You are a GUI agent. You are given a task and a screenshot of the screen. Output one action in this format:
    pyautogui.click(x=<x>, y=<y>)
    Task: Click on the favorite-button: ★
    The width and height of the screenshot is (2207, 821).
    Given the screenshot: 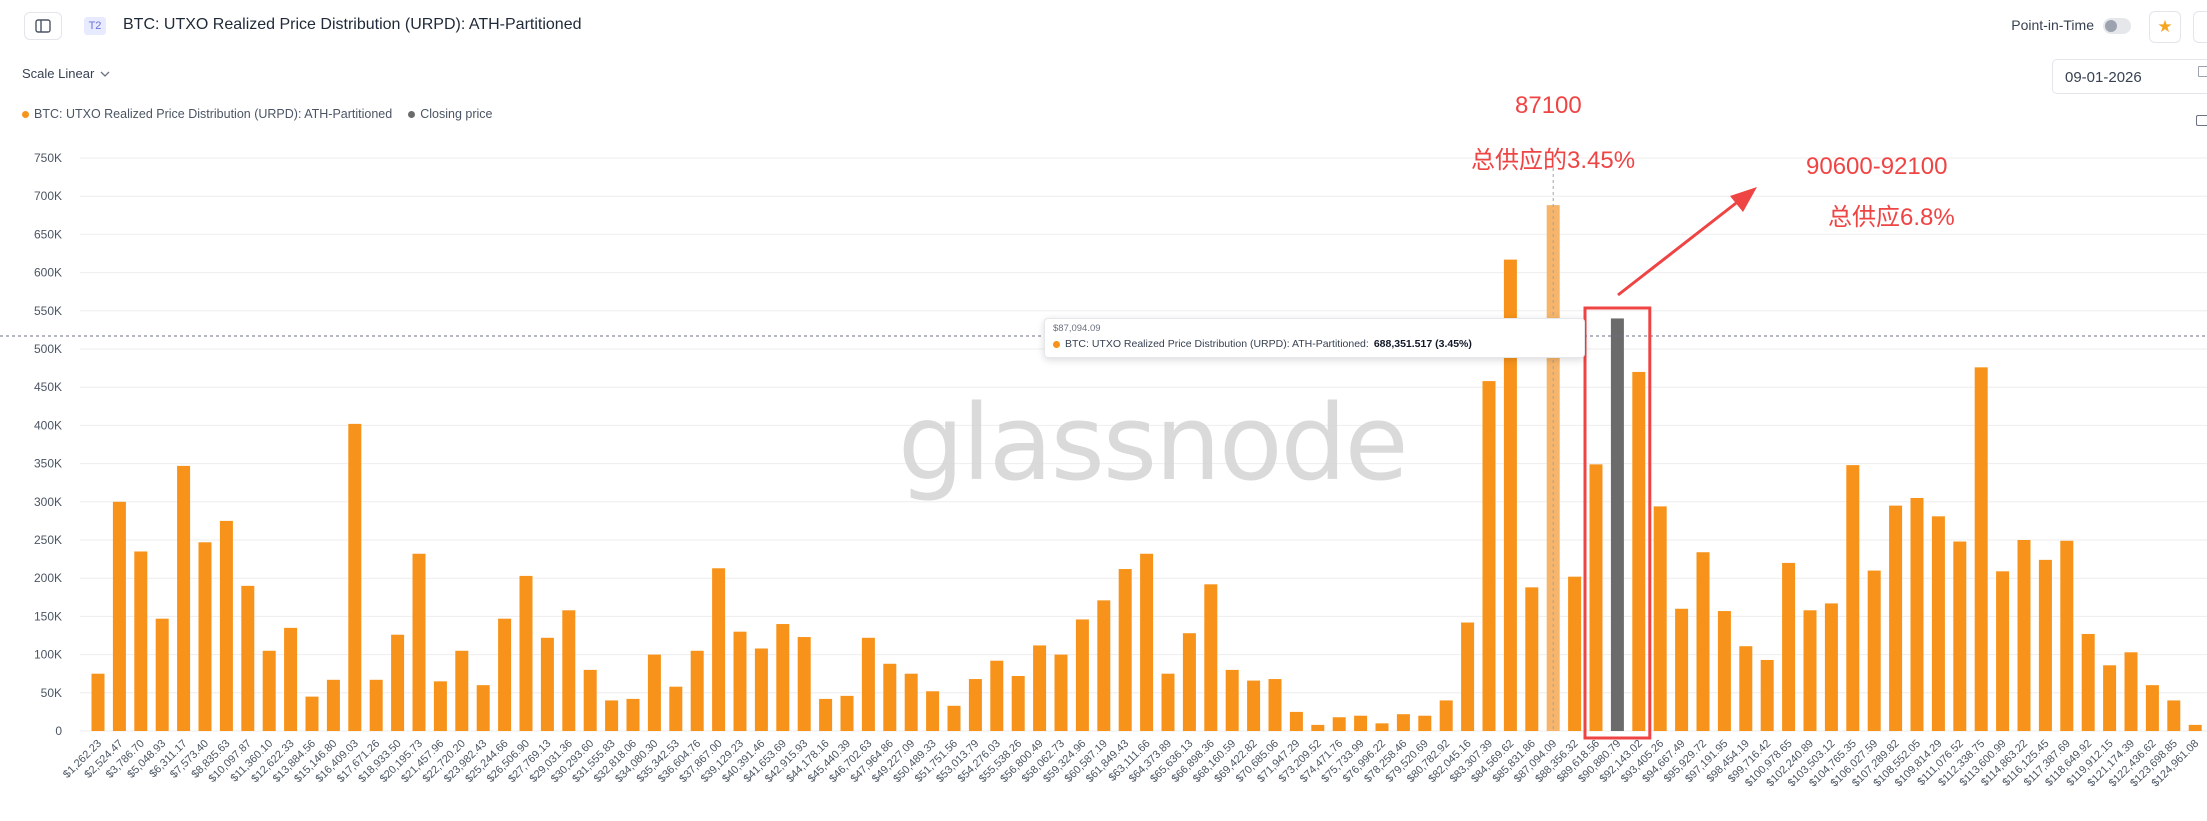 What is the action you would take?
    pyautogui.click(x=2165, y=27)
    